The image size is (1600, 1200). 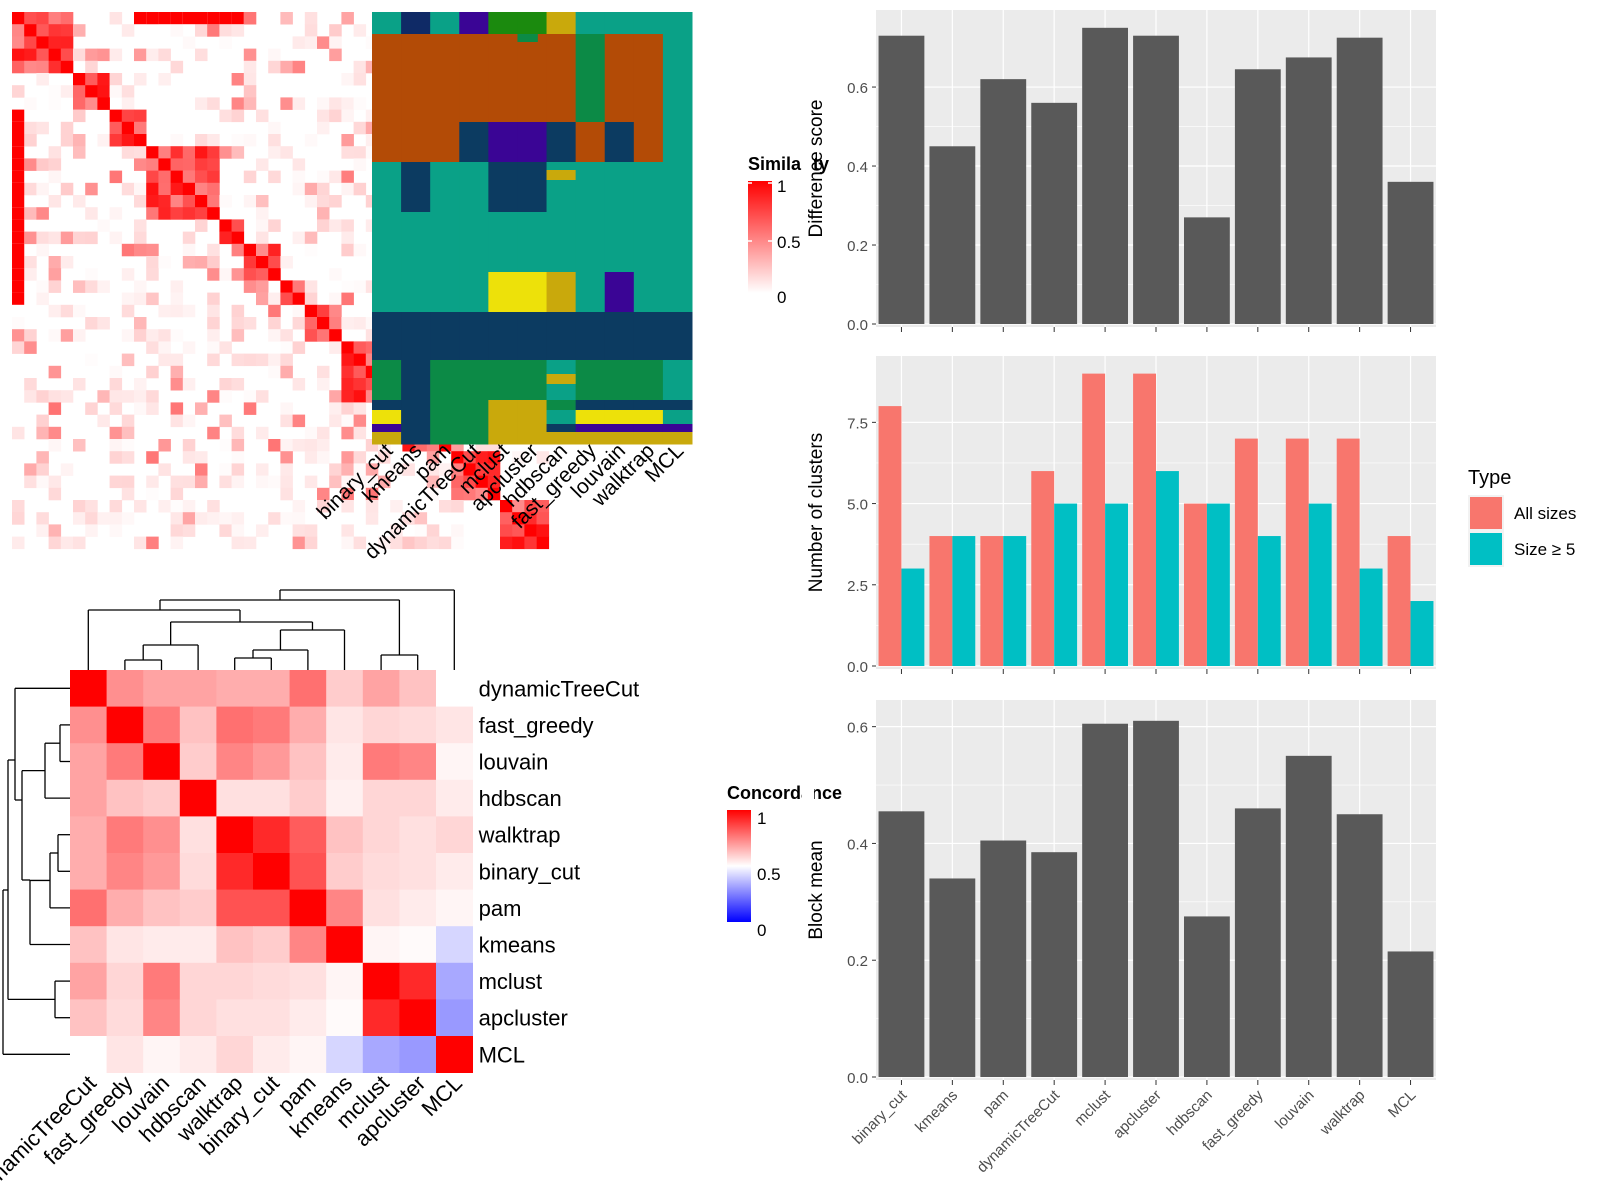 What do you see at coordinates (1489, 478) in the screenshot?
I see `type-legend-title: Type` at bounding box center [1489, 478].